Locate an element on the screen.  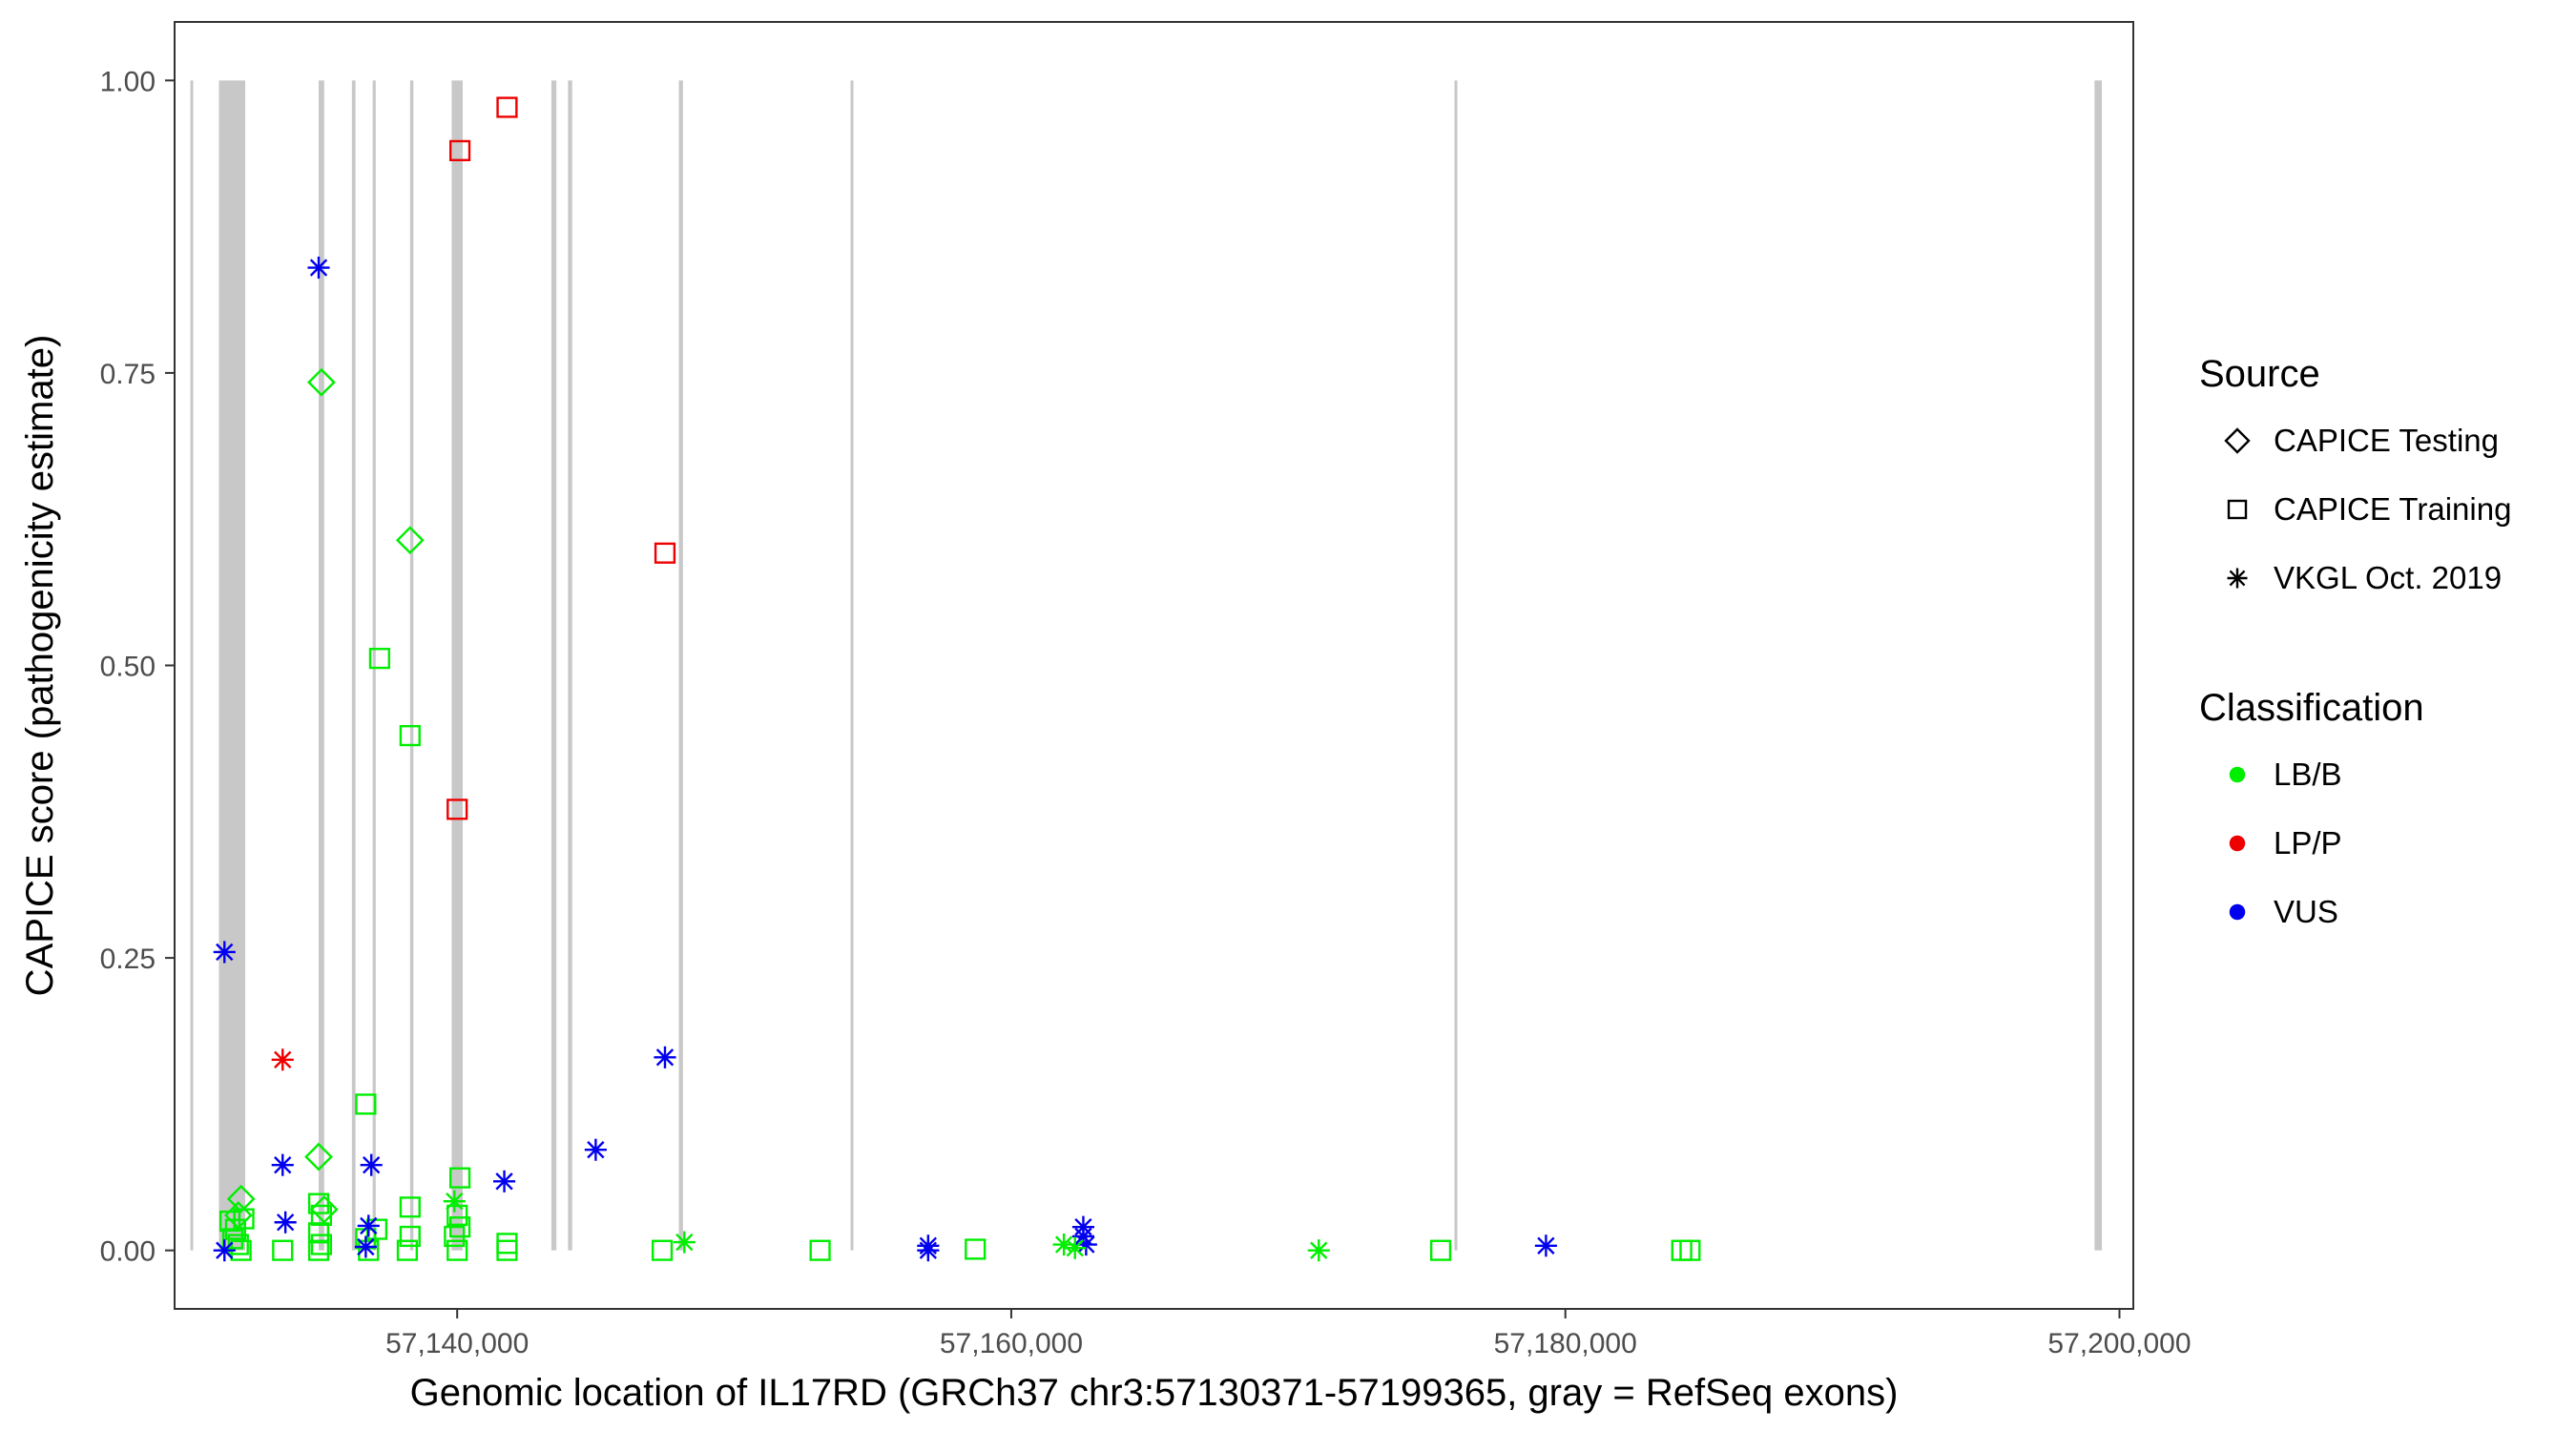
y-axis-title: CAPICE score (pathogenicity estimate) is located at coordinates (40, 666).